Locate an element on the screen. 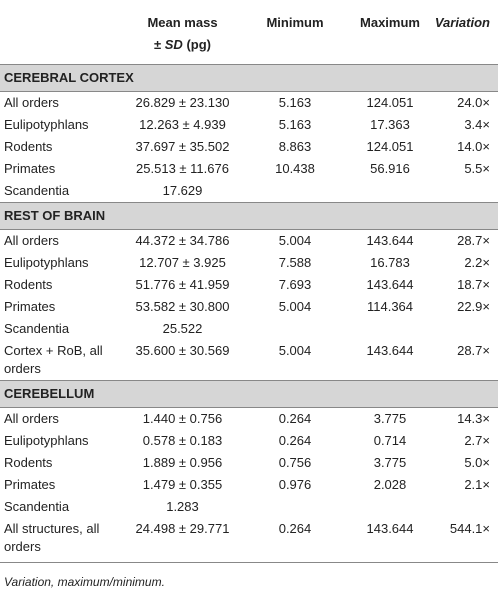 The width and height of the screenshot is (498, 605). data-row: Primates 1.479 ± 0.355 0.976 2.028 2.1× is located at coordinates (249, 485).